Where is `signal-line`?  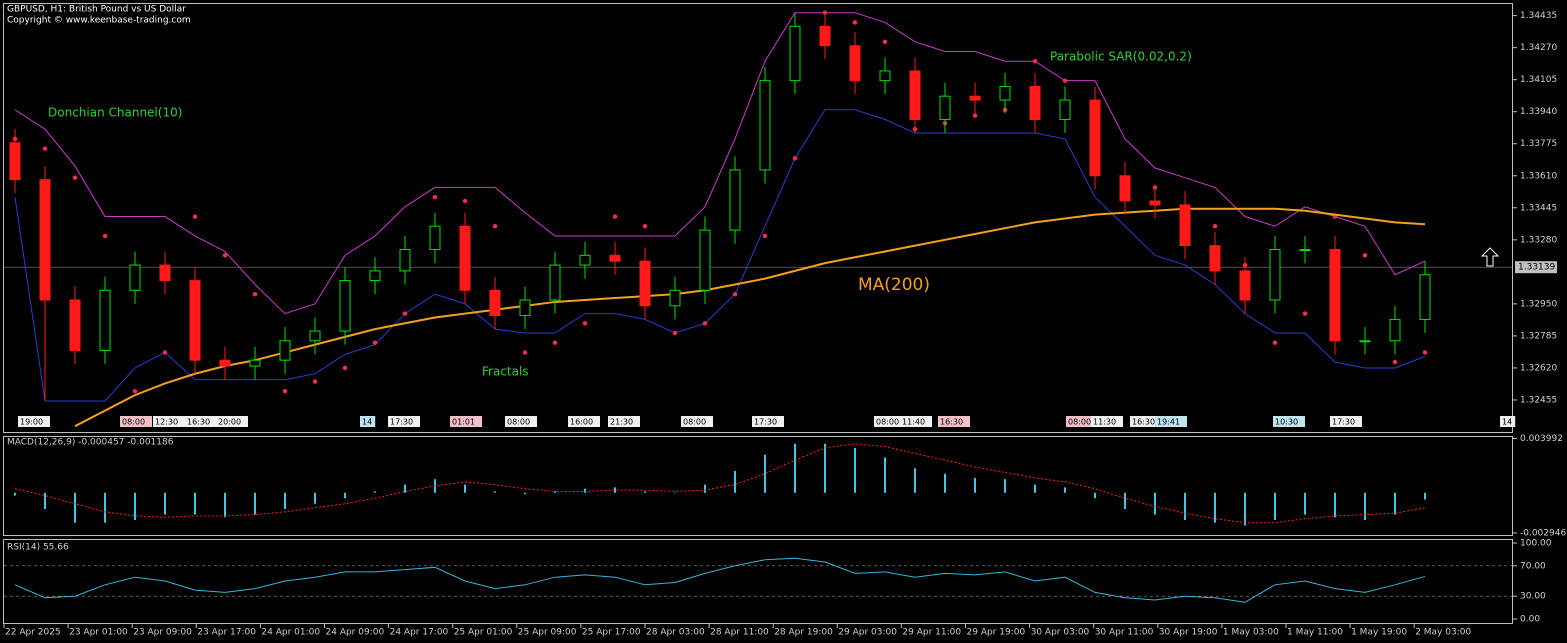
signal-line is located at coordinates (720, 483).